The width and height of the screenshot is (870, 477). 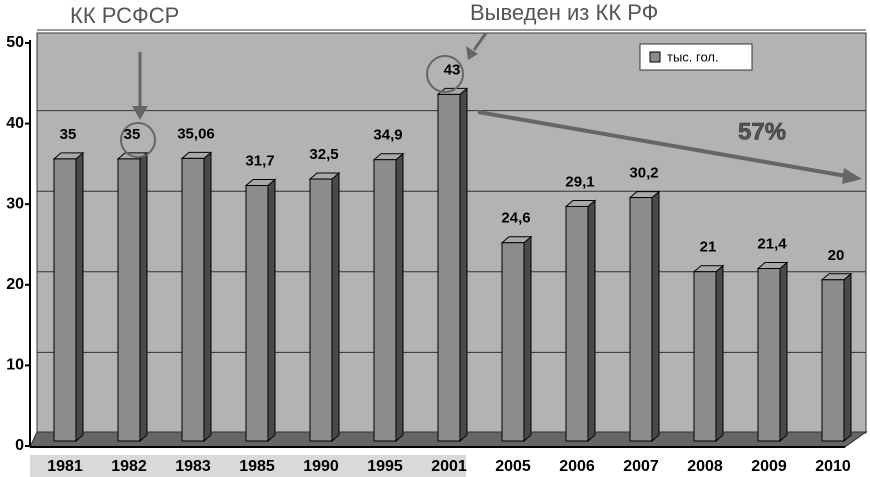 What do you see at coordinates (480, 41) in the screenshot?
I see `arrow` at bounding box center [480, 41].